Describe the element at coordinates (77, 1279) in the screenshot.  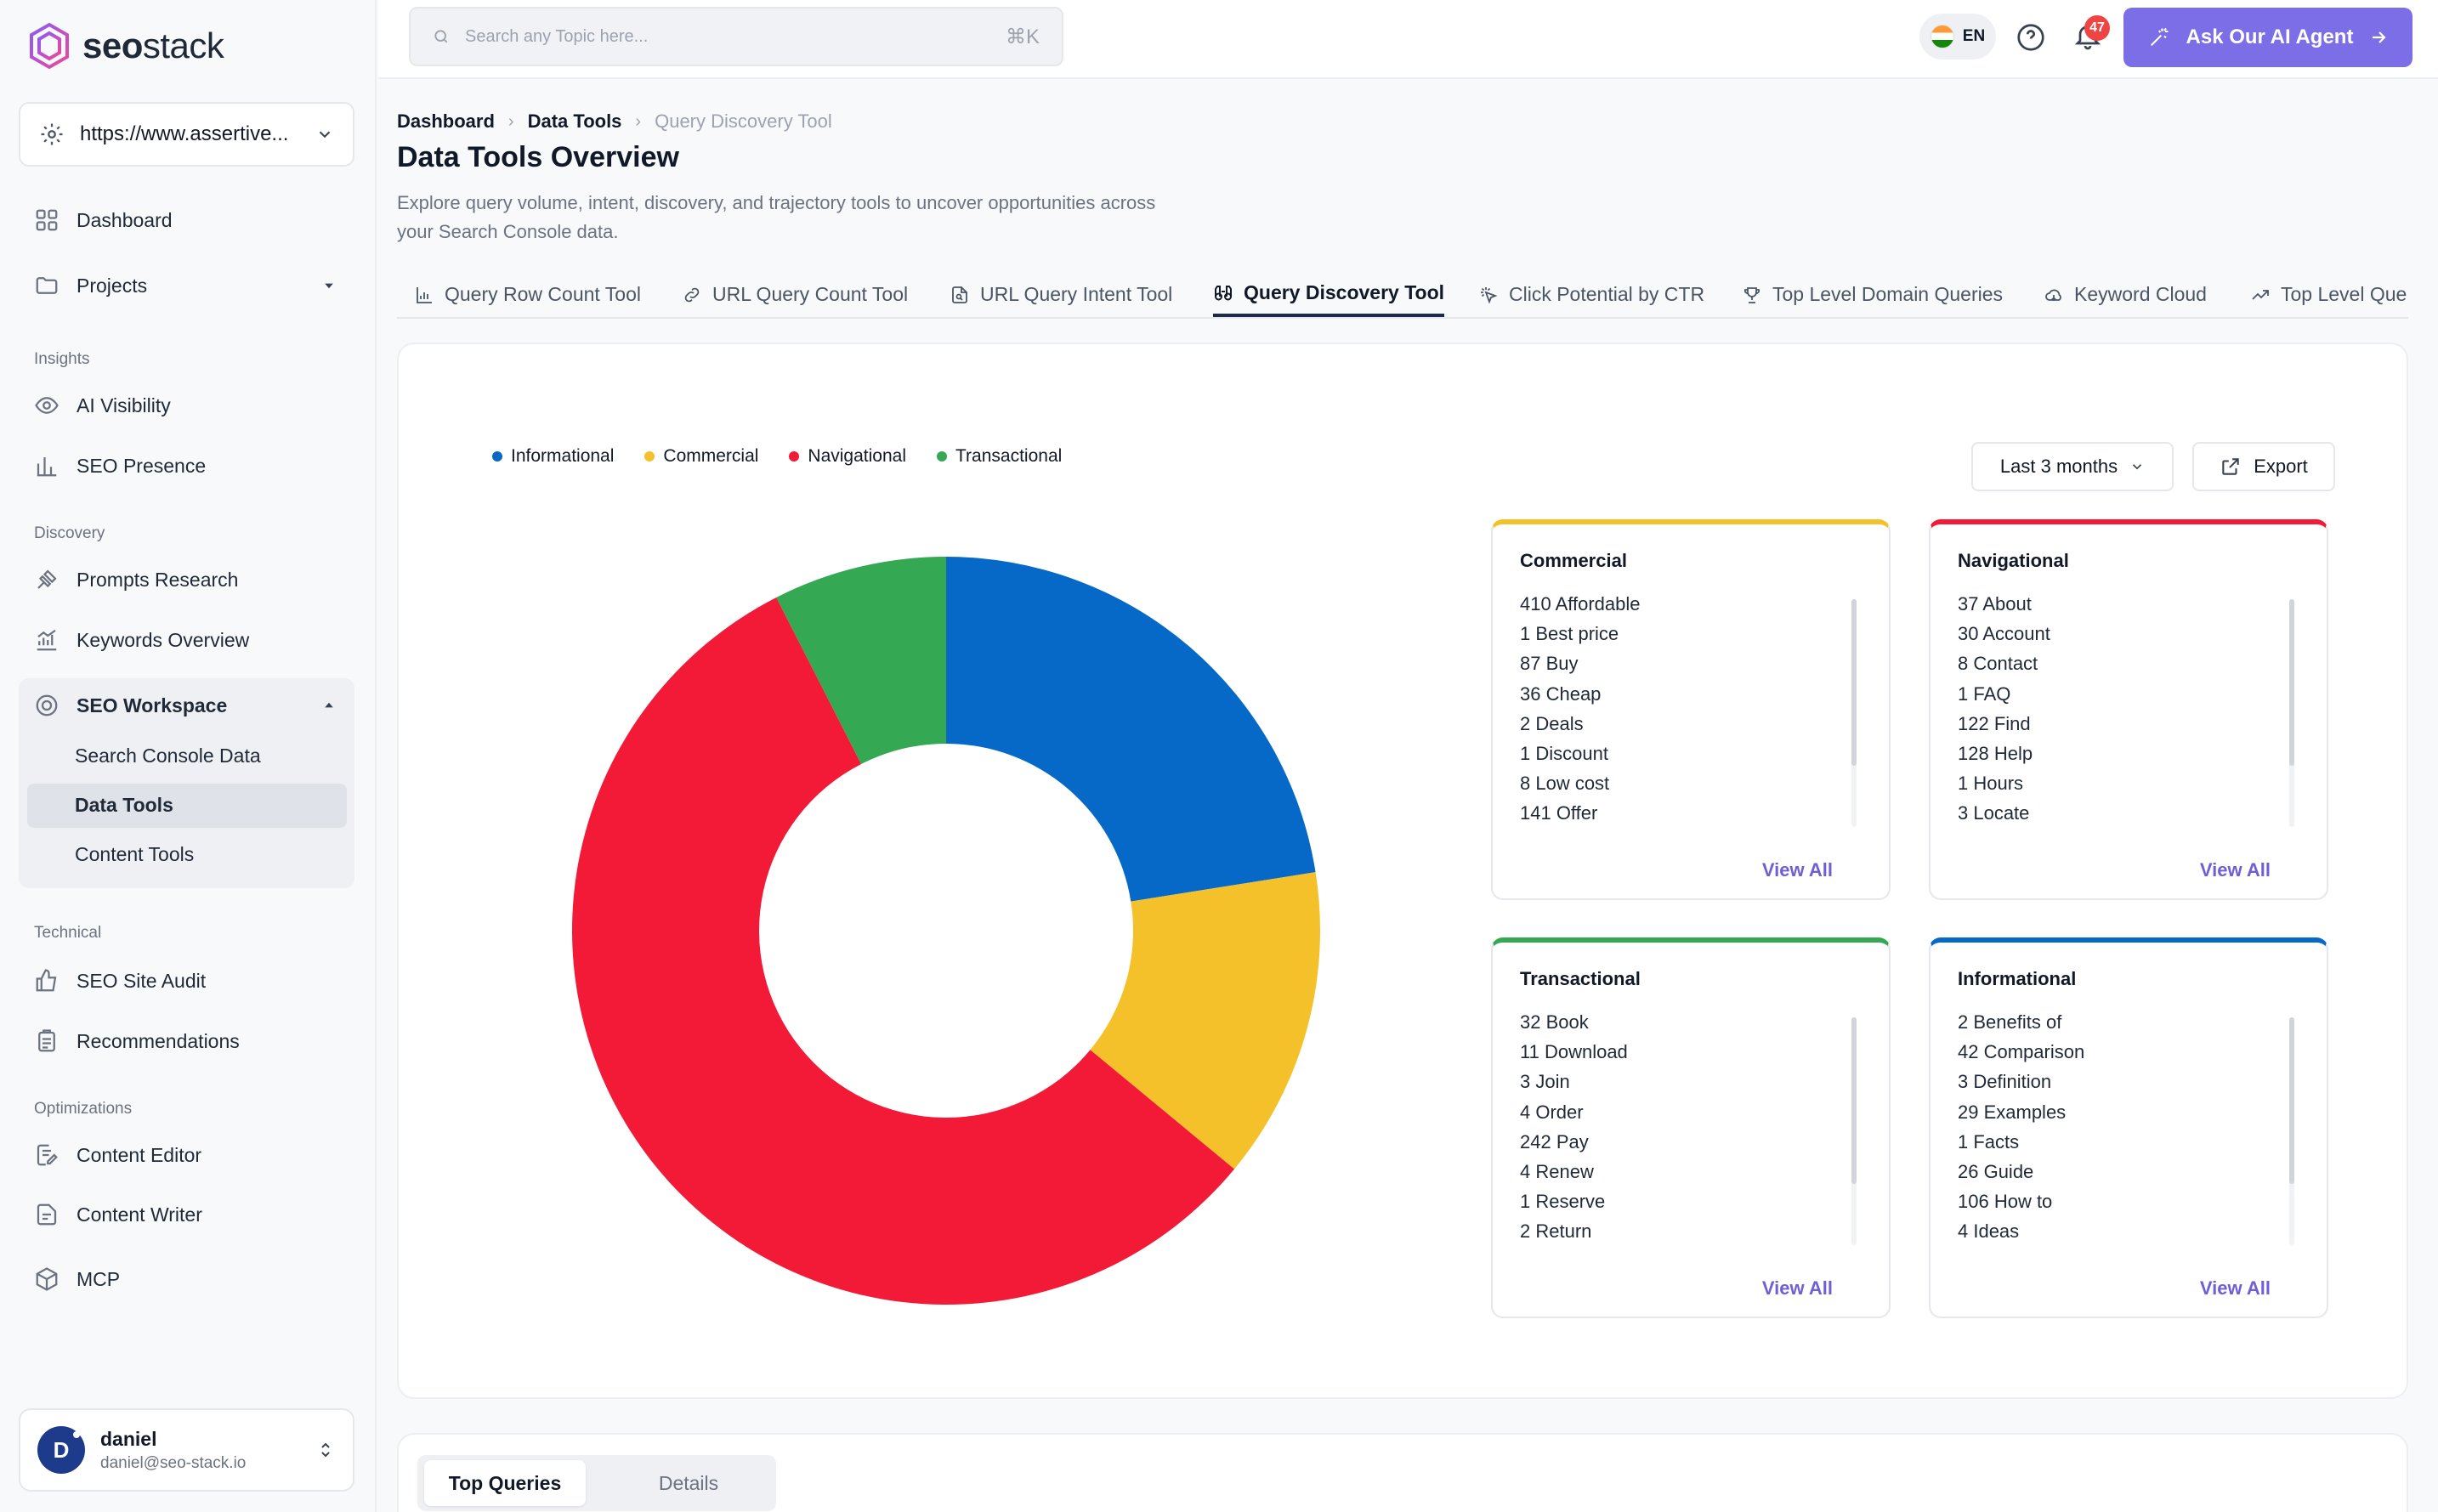
I see `sidebar-item-mcp: MCP` at that location.